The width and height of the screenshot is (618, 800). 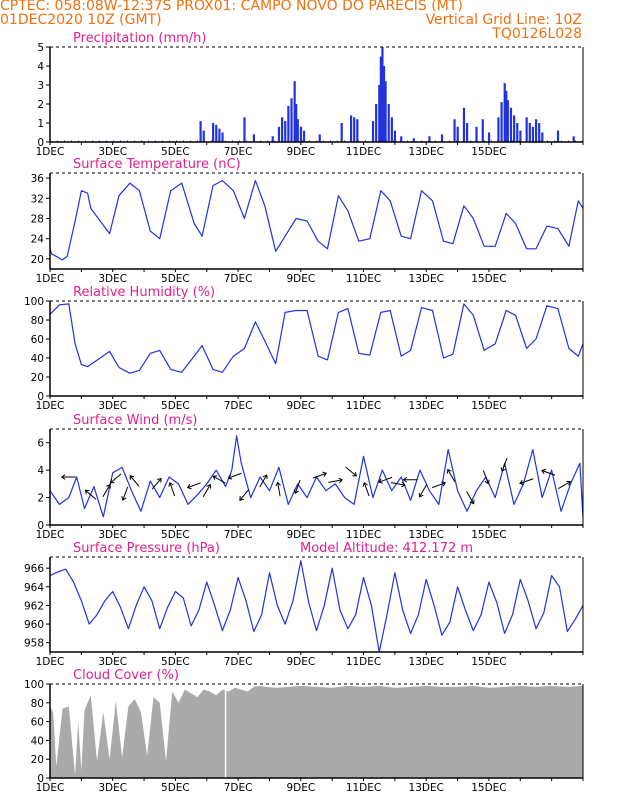 I want to click on x-tick-label: 7DEC, so click(x=238, y=279).